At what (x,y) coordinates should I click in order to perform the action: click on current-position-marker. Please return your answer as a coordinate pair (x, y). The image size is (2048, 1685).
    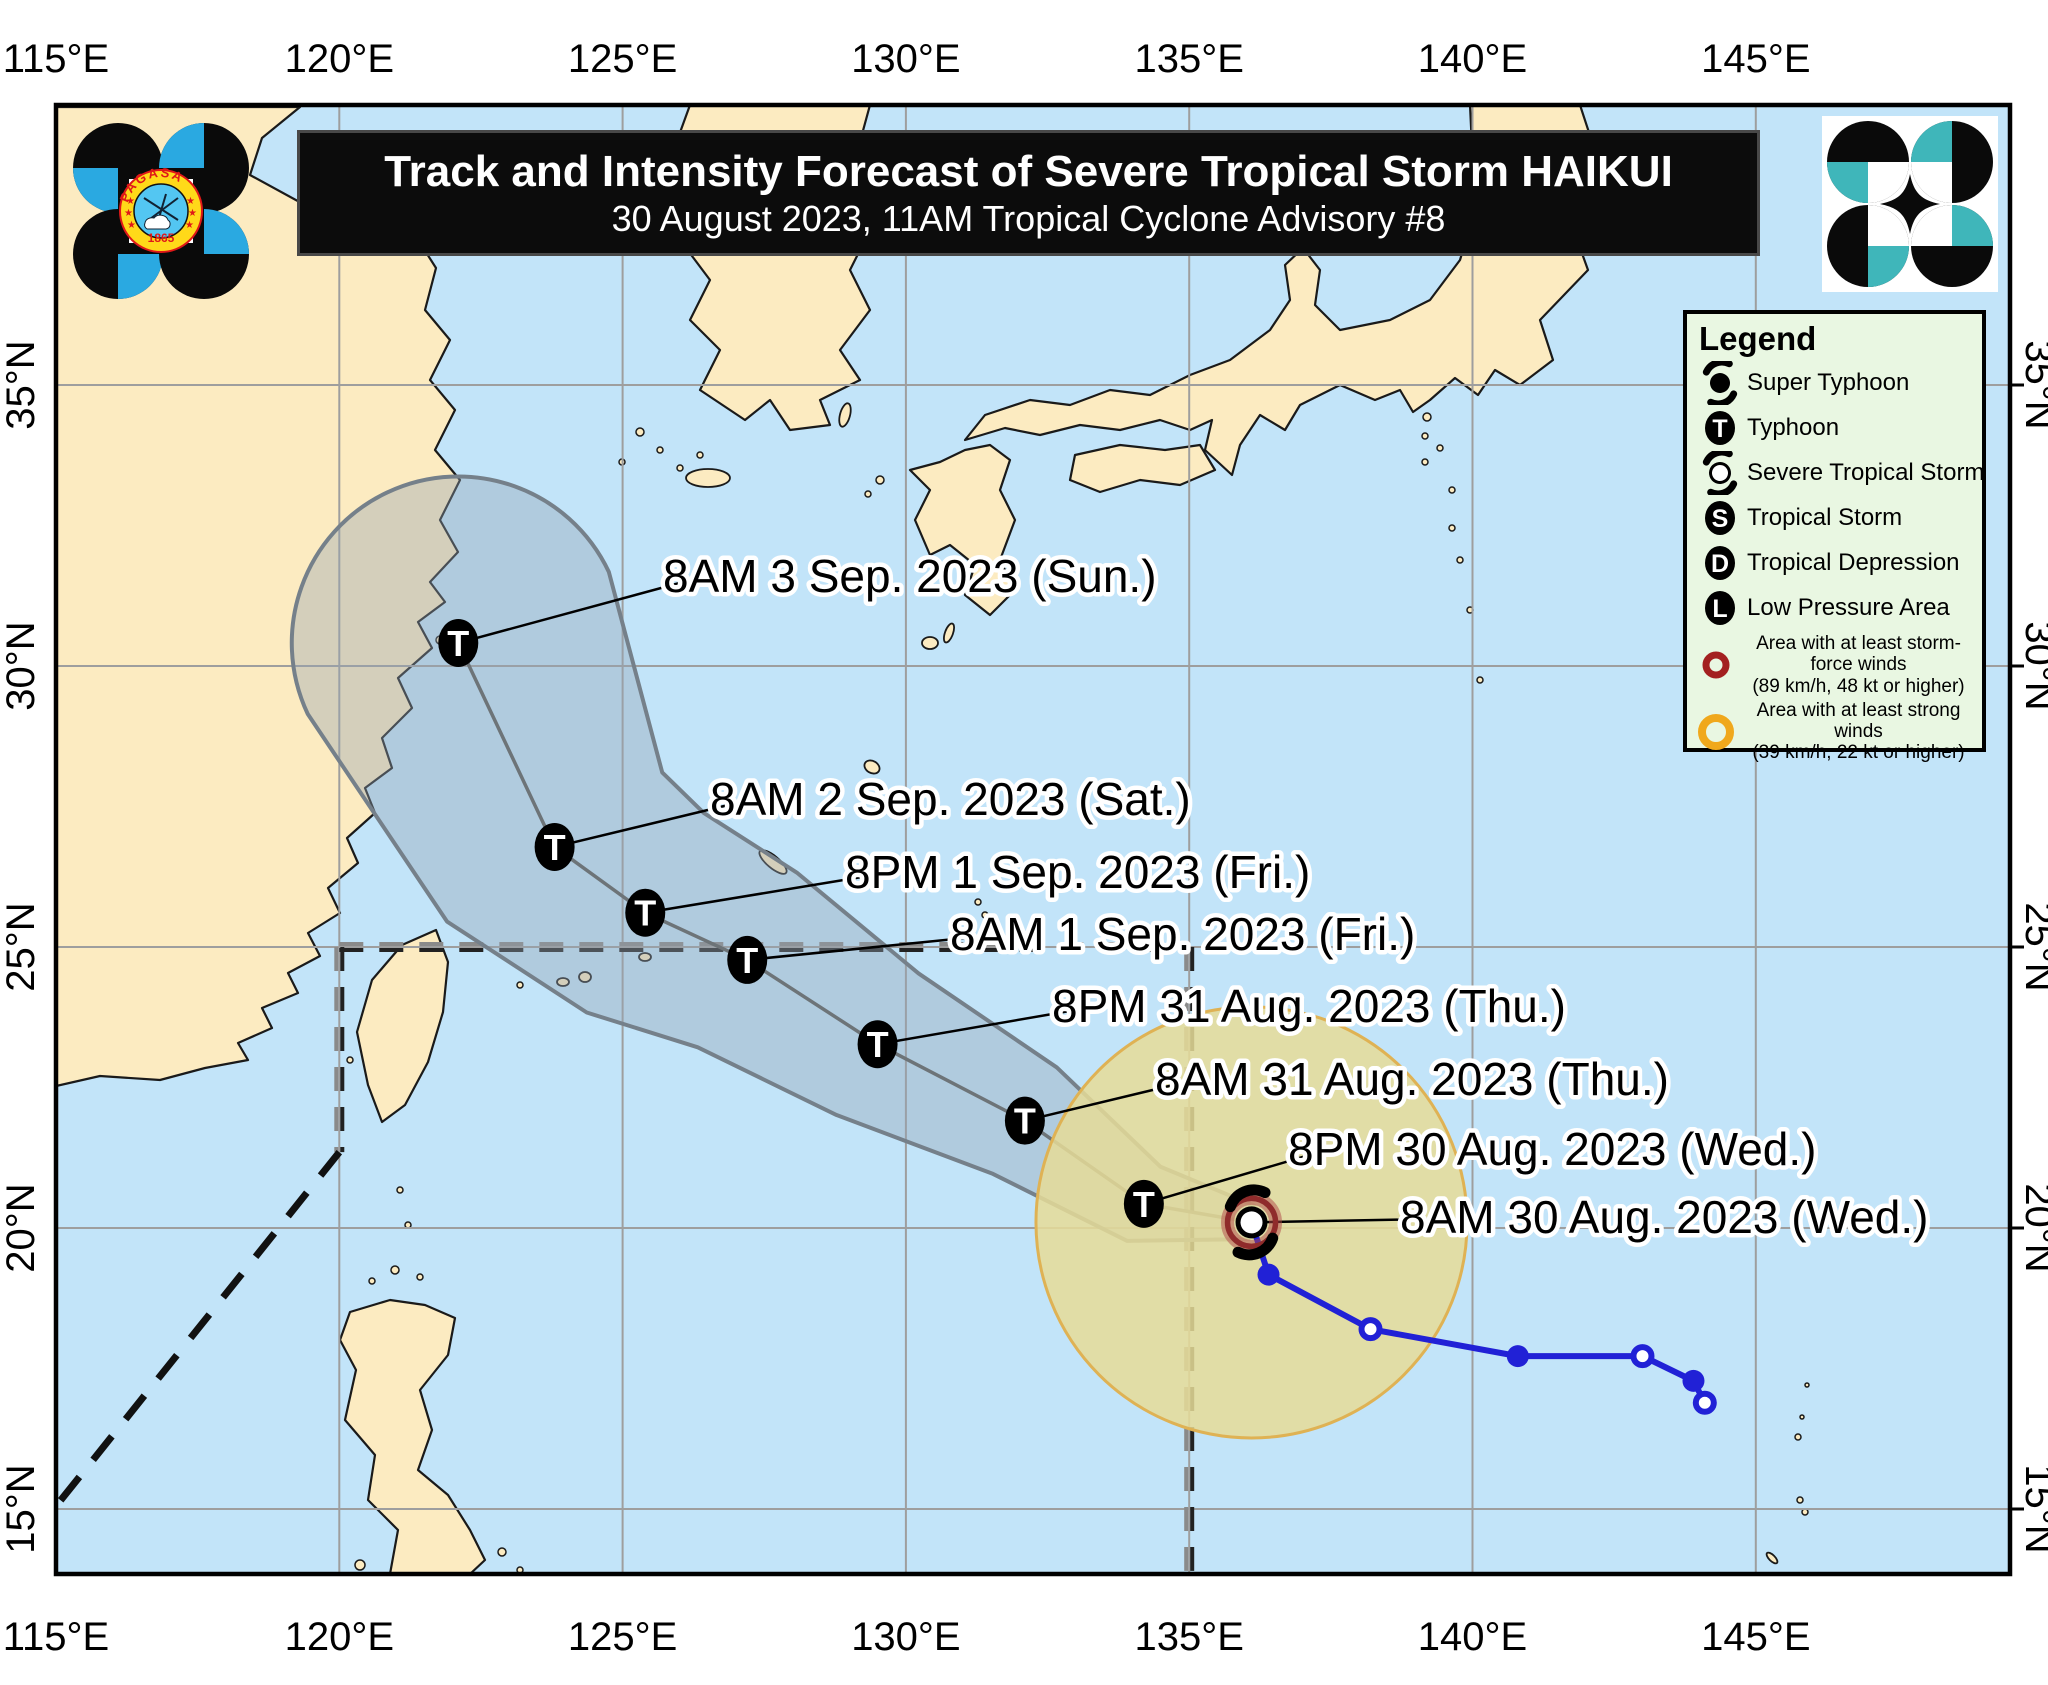
    Looking at the image, I should click on (1251, 1222).